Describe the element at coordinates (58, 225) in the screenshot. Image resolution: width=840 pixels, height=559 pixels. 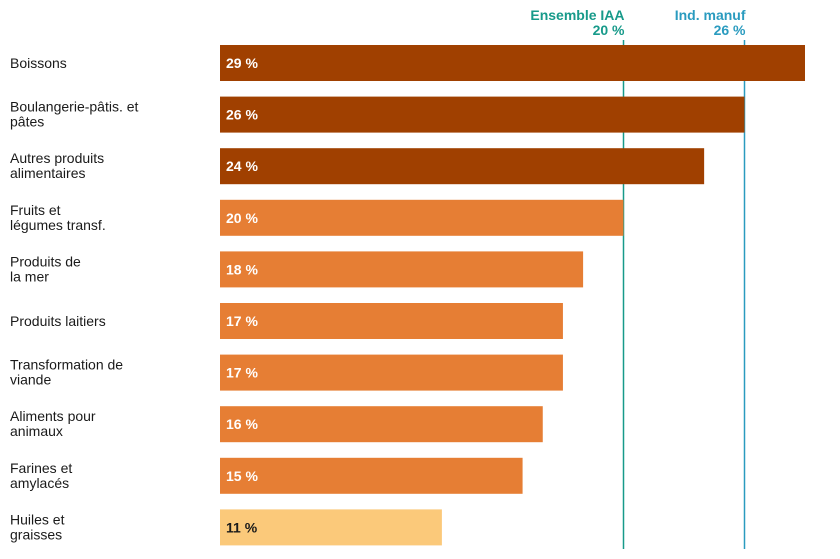
I see `category-label-line: légumes transf.` at that location.